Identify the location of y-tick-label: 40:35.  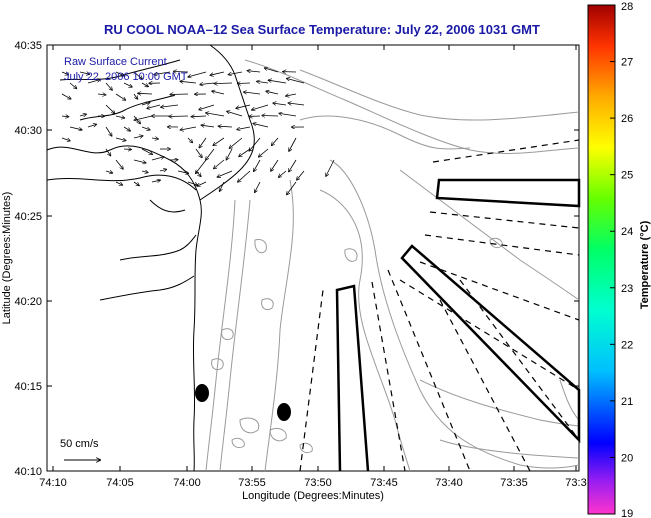
(28, 46).